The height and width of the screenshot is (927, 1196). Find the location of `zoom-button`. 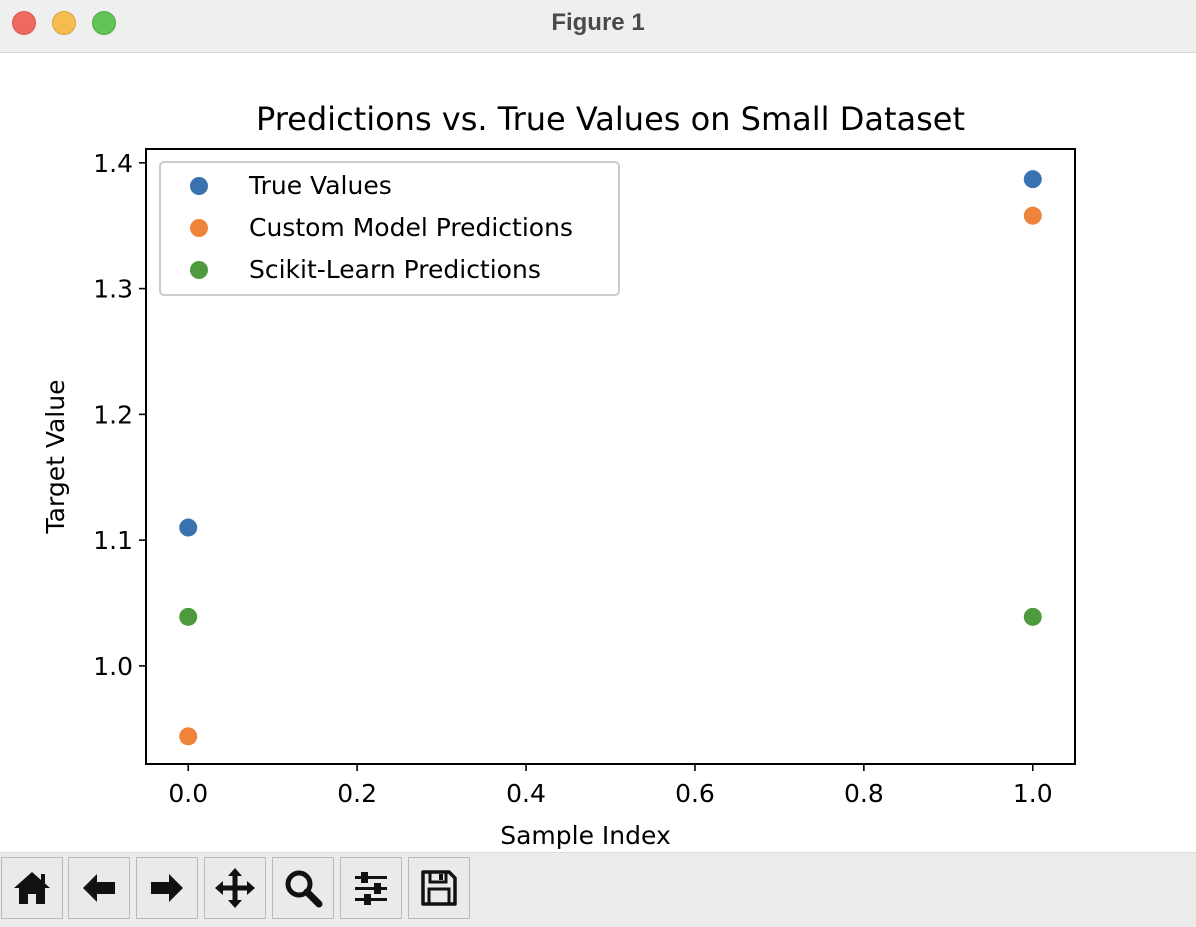

zoom-button is located at coordinates (303, 888).